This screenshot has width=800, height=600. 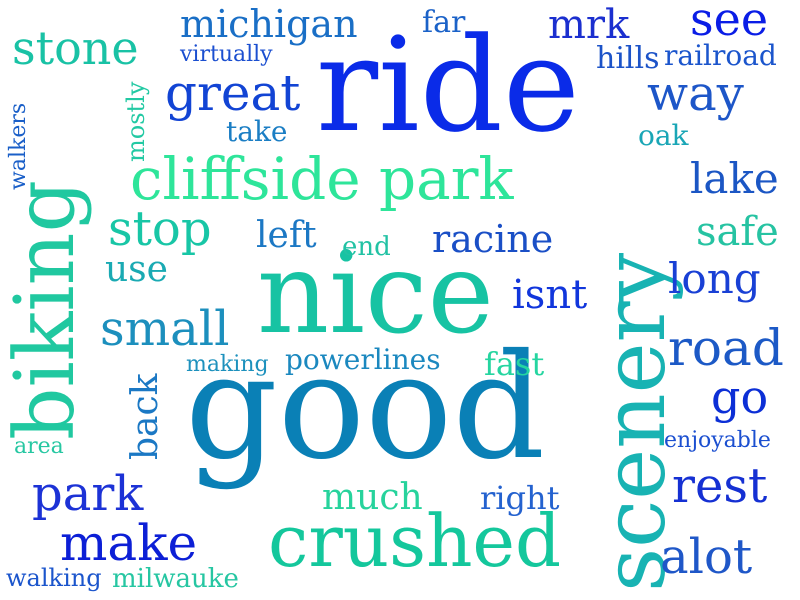 What do you see at coordinates (145, 416) in the screenshot?
I see `word-back: back` at bounding box center [145, 416].